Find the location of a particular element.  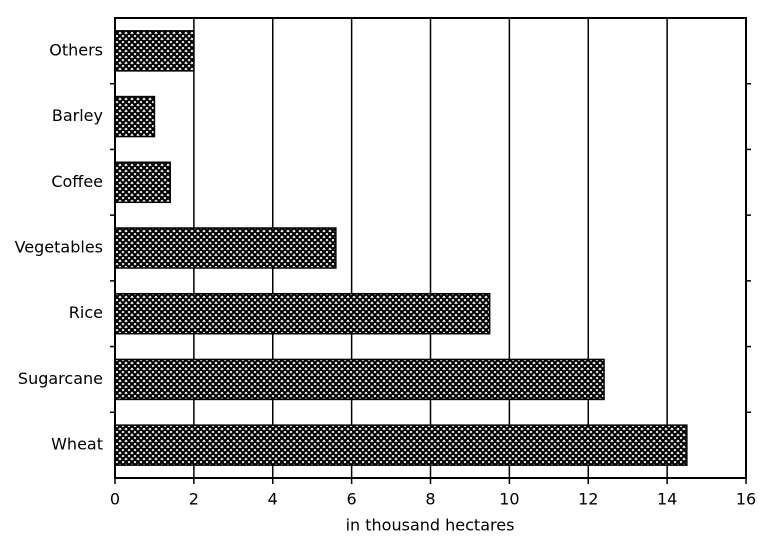

x-tick-label: 10 is located at coordinates (509, 499).